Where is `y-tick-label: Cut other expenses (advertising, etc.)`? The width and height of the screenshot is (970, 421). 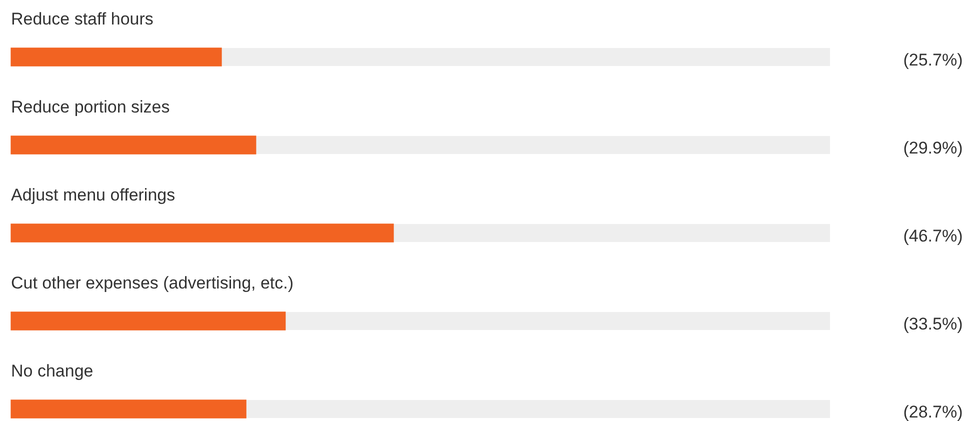
y-tick-label: Cut other expenses (advertising, etc.) is located at coordinates (152, 283).